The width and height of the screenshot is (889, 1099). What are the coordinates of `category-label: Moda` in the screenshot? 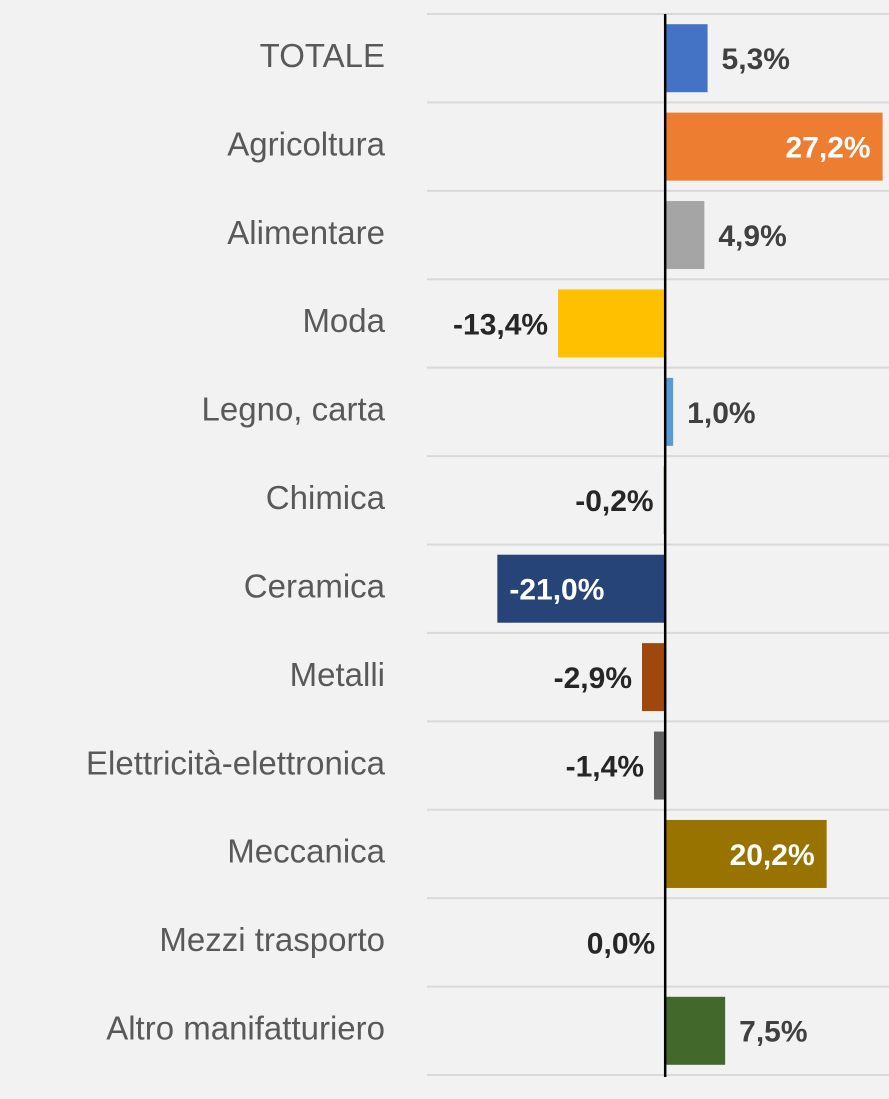 It's located at (343, 320).